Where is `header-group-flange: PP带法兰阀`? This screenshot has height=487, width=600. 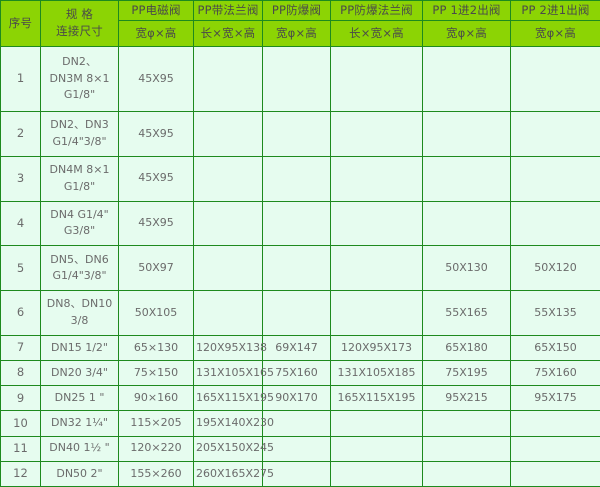 header-group-flange: PP带法兰阀 is located at coordinates (228, 10).